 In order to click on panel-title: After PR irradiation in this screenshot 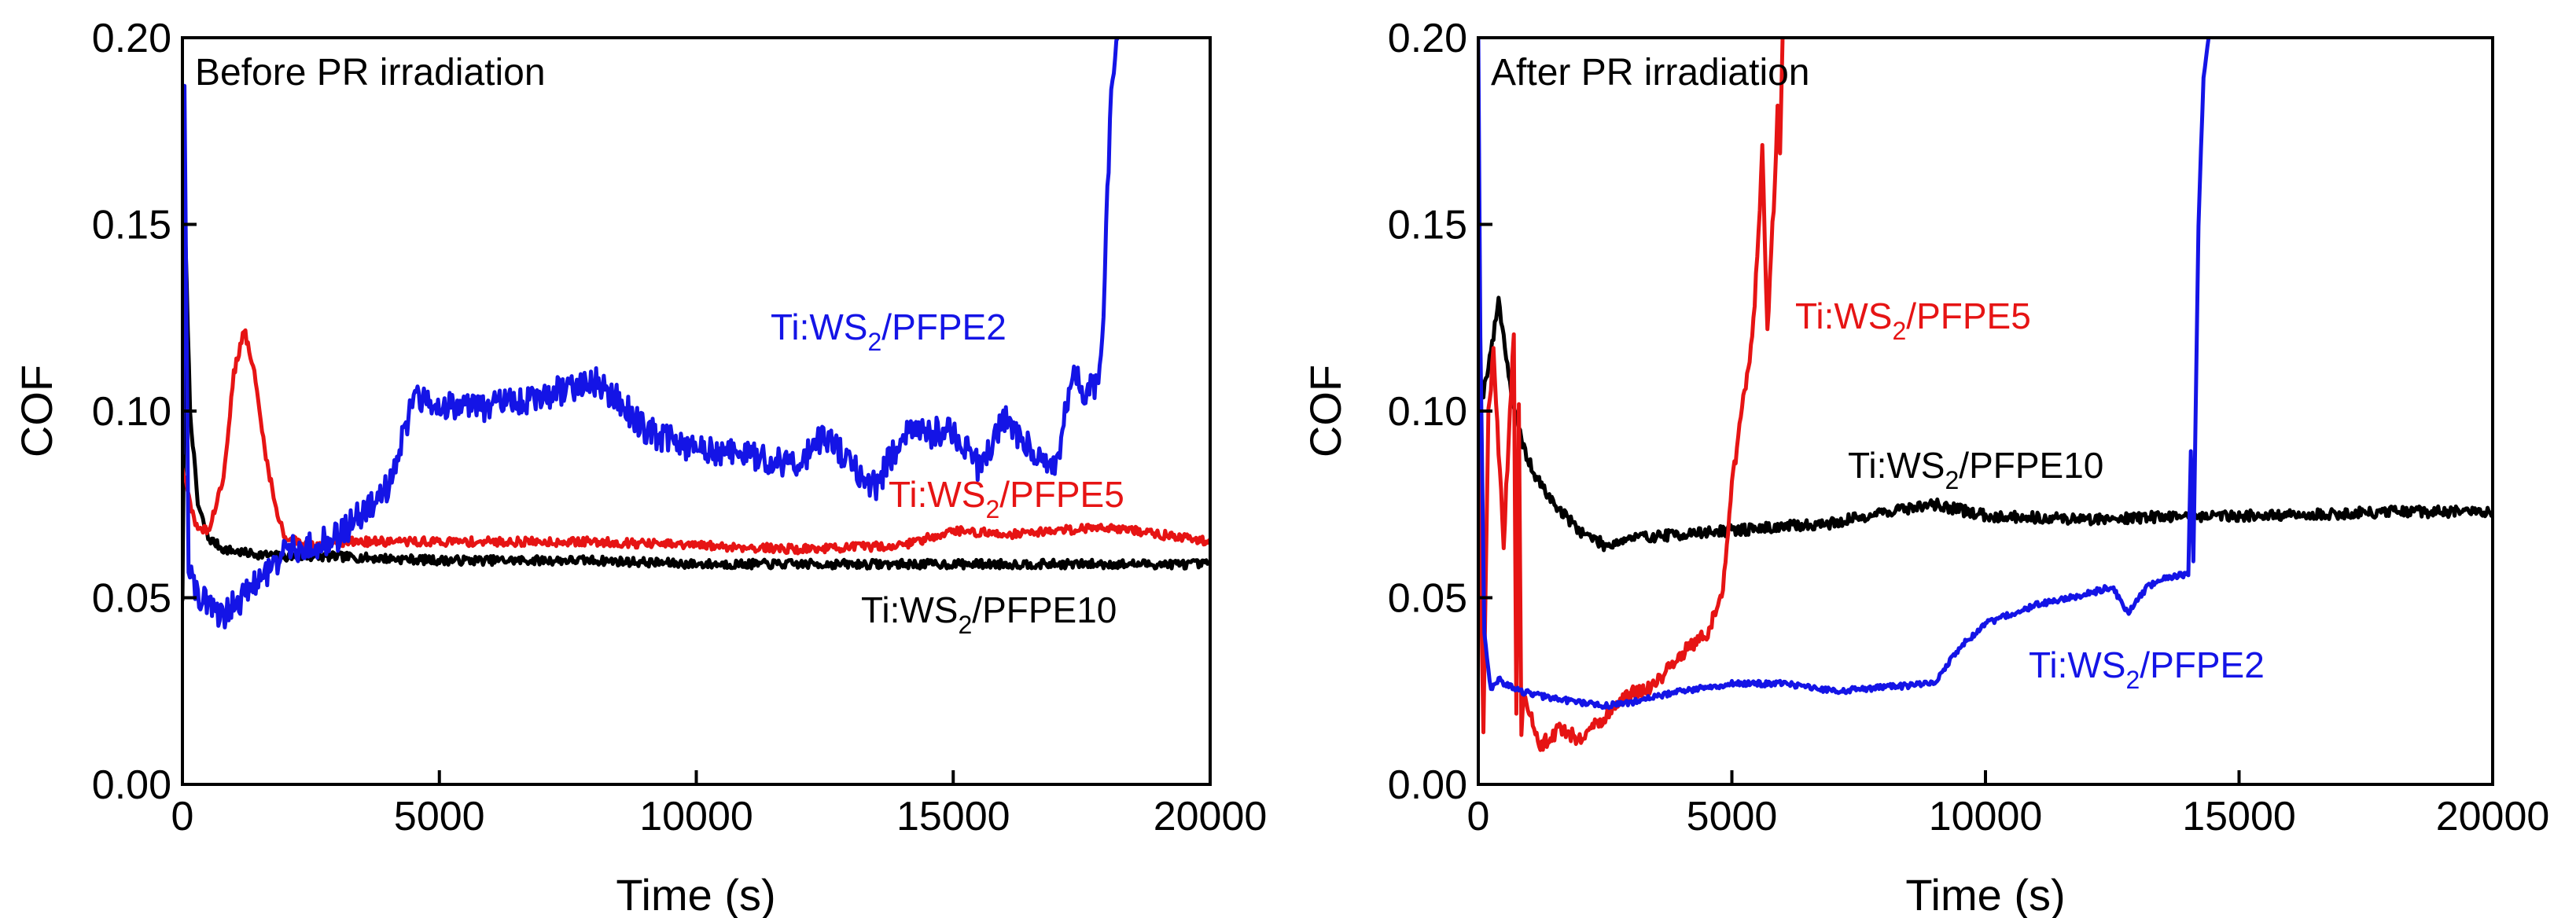, I will do `click(1651, 73)`.